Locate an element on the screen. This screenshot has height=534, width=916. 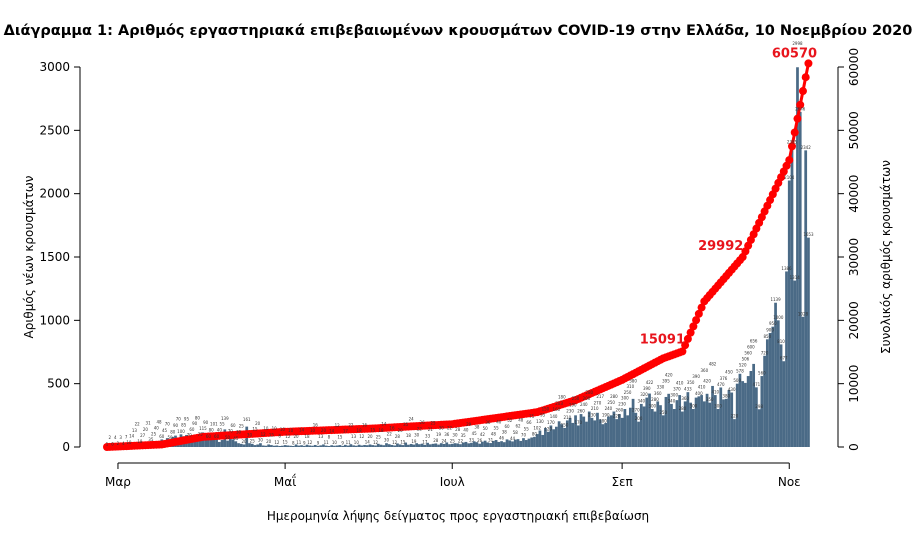
bar-value-label: 1 is located at coordinates (107, 443).